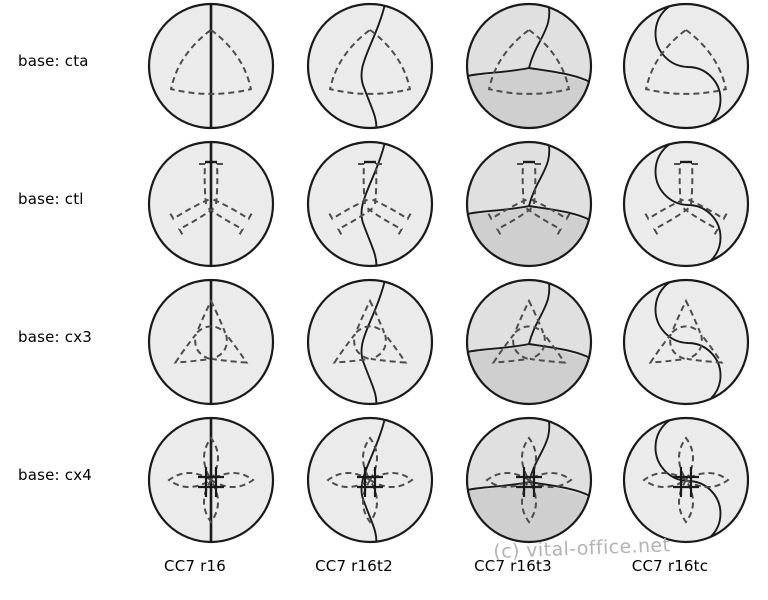 This screenshot has width=768, height=600. I want to click on shape-cell-cx3-r16t2, so click(370, 342).